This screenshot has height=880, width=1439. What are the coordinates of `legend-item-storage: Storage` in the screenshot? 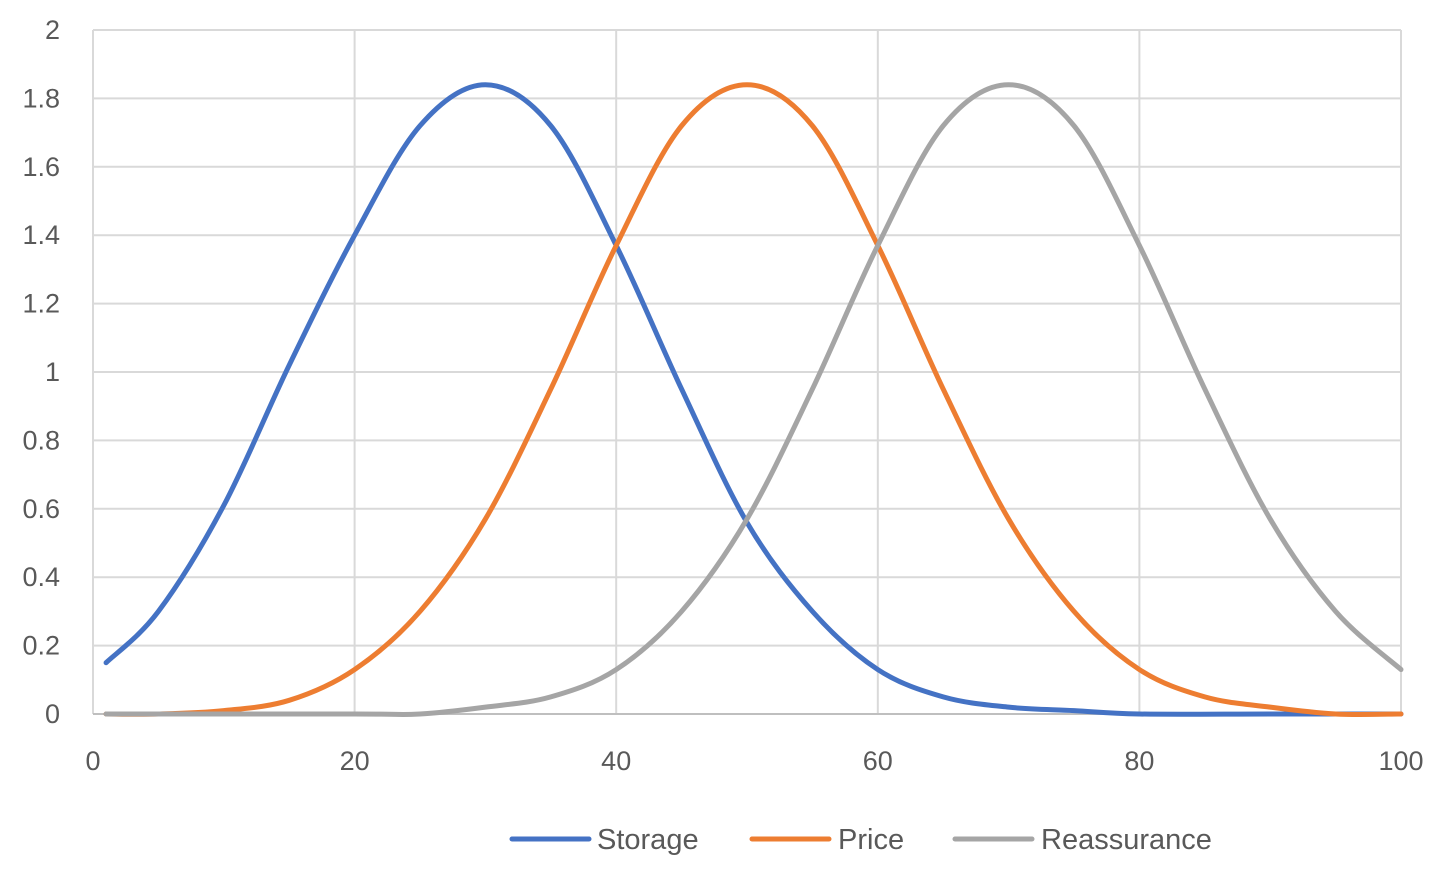 It's located at (604, 840).